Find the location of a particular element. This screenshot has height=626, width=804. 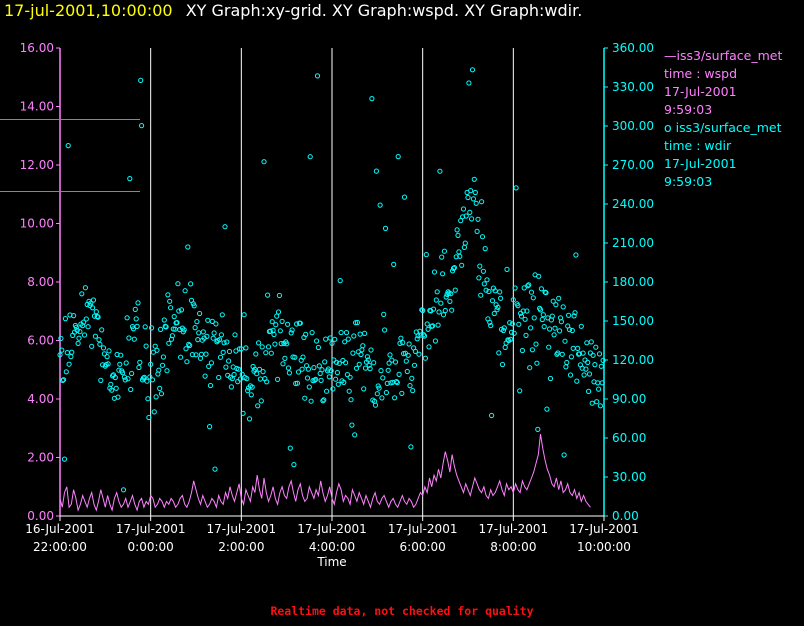

legend-divider is located at coordinates (70, 119).